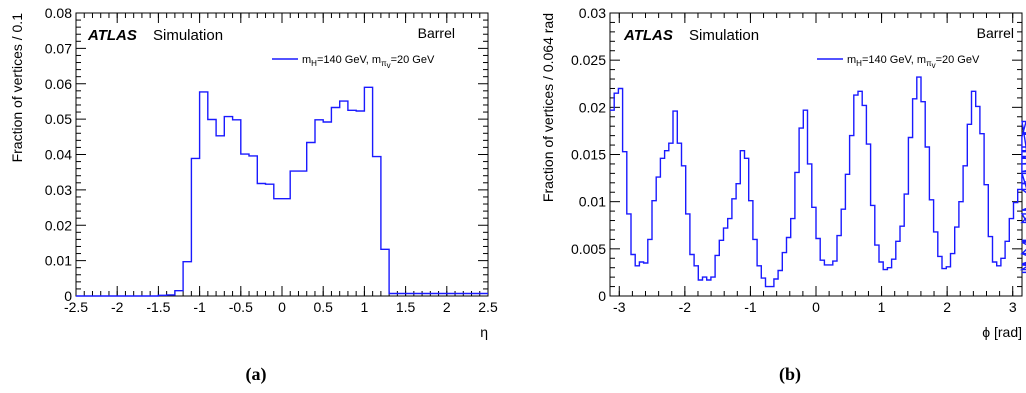  What do you see at coordinates (488, 307) in the screenshot?
I see `x-tick-label: 2.5` at bounding box center [488, 307].